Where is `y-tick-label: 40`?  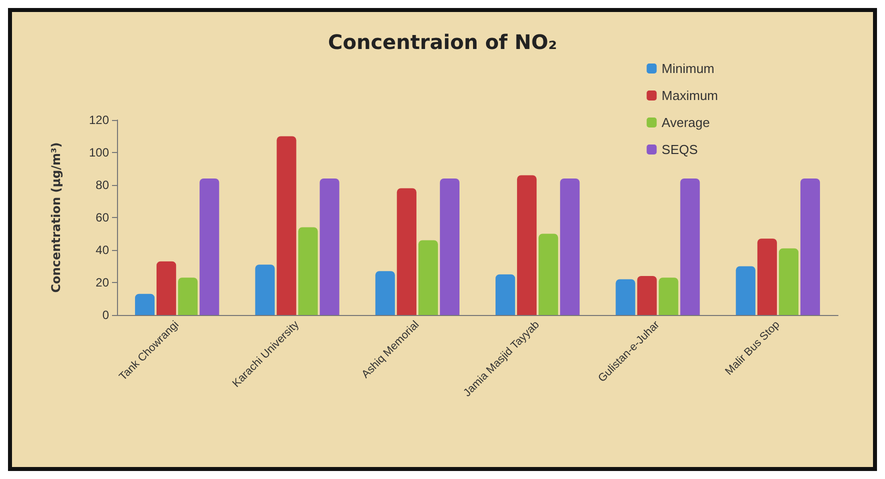 y-tick-label: 40 is located at coordinates (103, 250).